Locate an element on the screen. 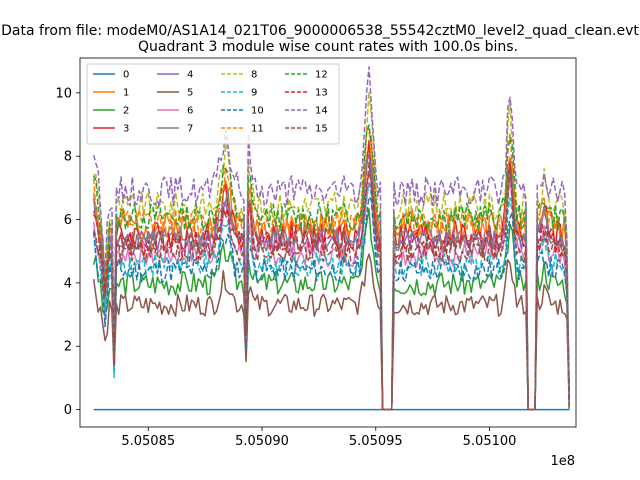 This screenshot has width=640, height=480. x-tick-label: 5.05095 is located at coordinates (376, 441).